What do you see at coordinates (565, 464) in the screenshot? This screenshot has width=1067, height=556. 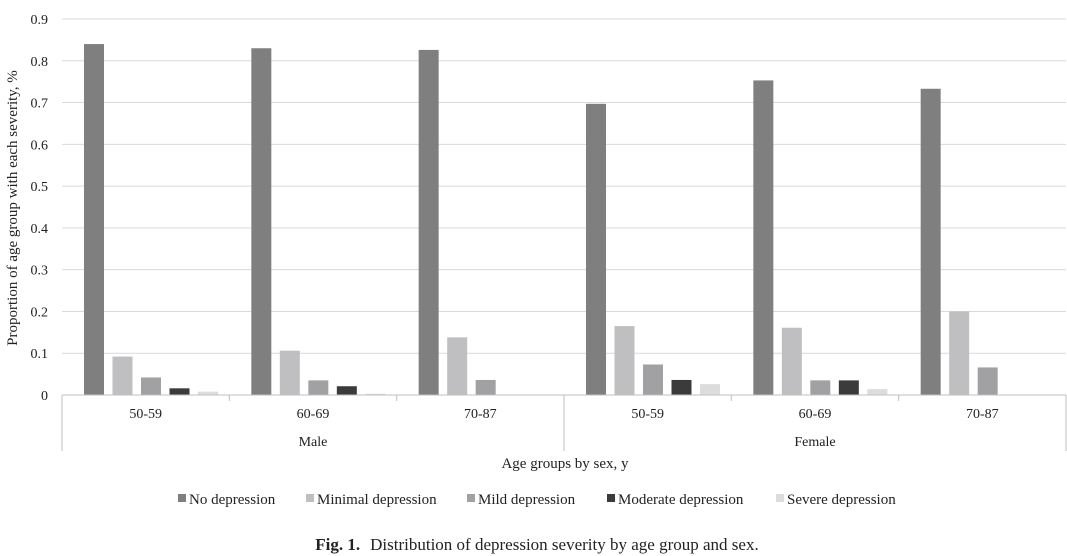 I see `x-axis-title: Age groups by sex, y` at bounding box center [565, 464].